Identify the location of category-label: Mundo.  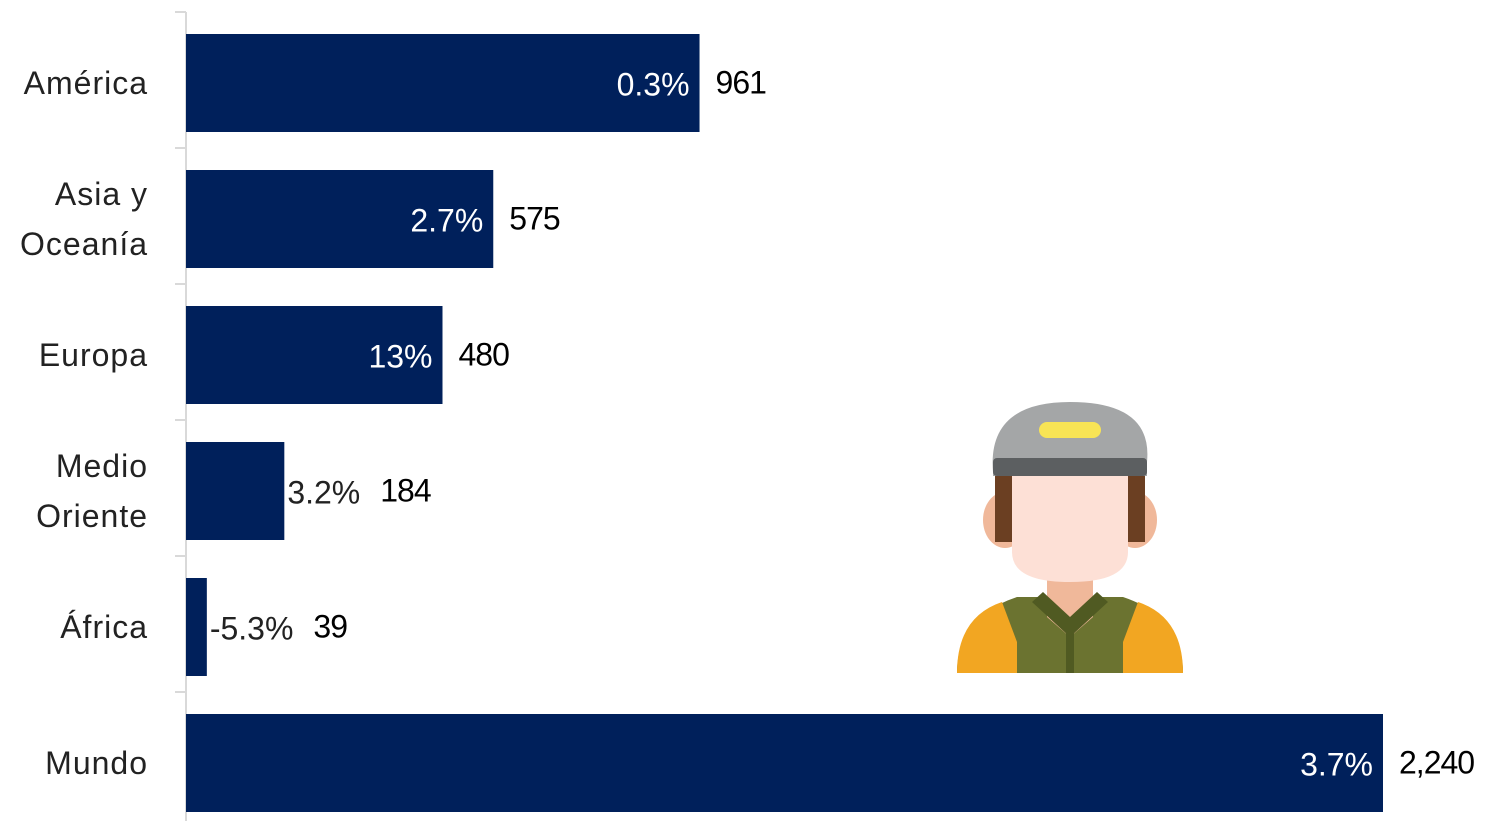
(96, 763).